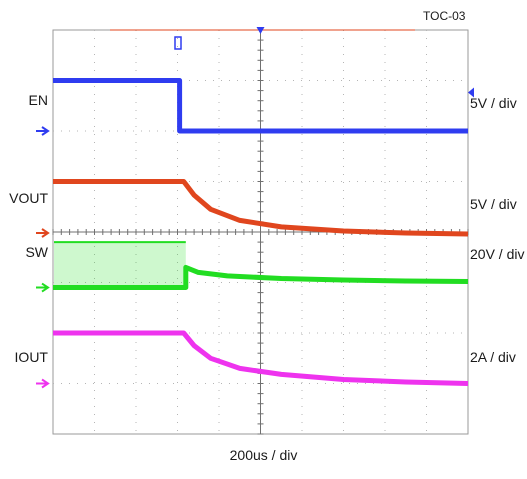 Image resolution: width=527 pixels, height=479 pixels. I want to click on ground-marker-sw, so click(43, 287).